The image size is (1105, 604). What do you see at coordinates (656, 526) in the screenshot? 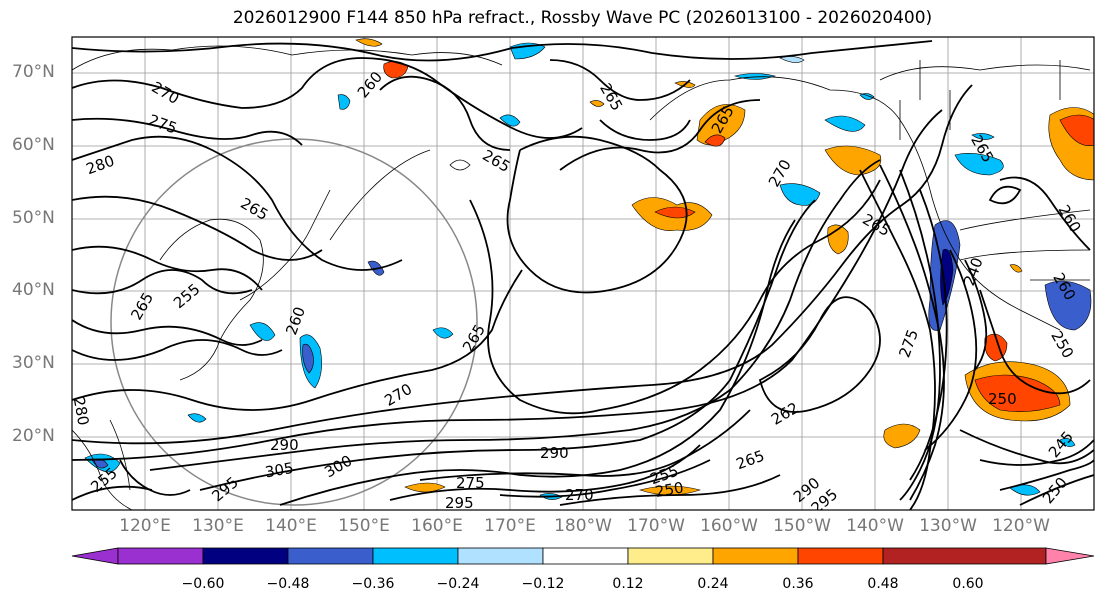
I see `lon-label: 170°W` at bounding box center [656, 526].